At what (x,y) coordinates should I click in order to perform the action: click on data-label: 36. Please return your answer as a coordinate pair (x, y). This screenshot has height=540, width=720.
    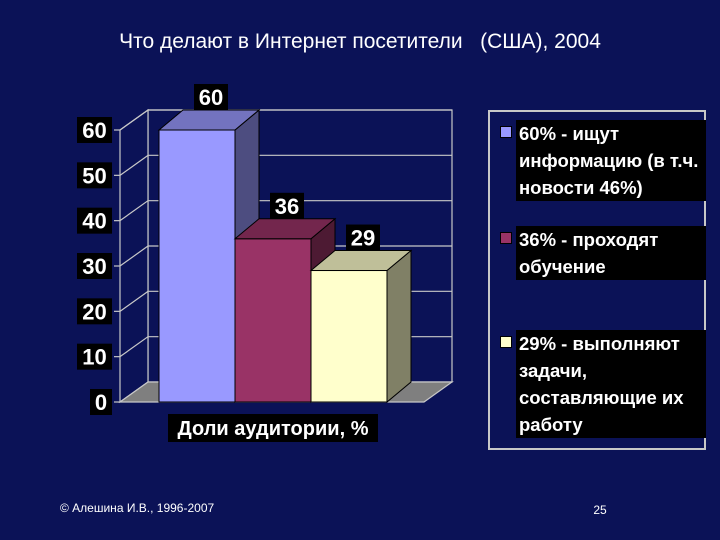
    Looking at the image, I should click on (287, 206).